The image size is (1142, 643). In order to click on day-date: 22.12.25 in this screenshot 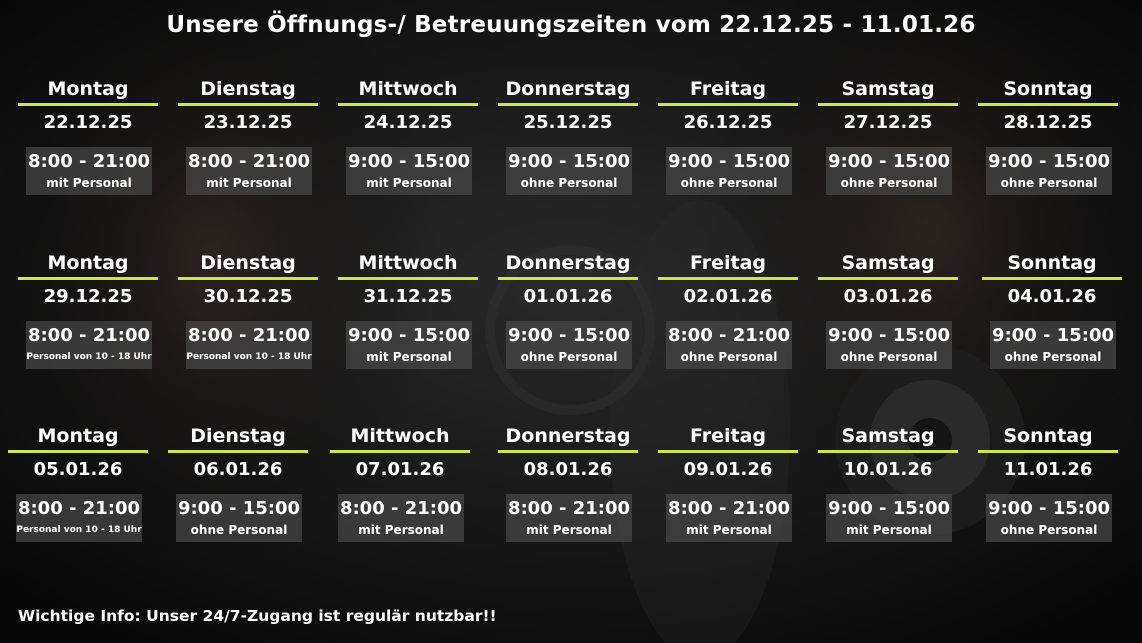, I will do `click(88, 122)`.